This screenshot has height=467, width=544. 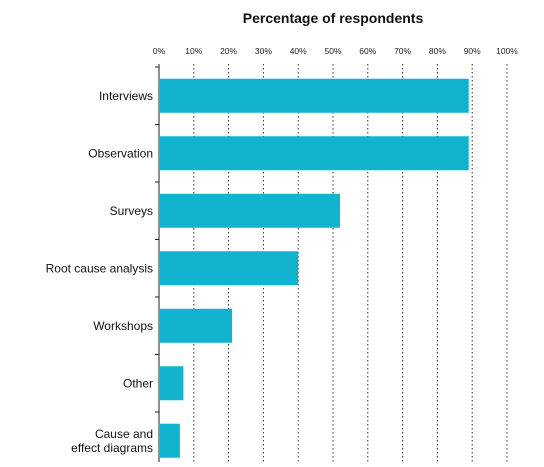 I want to click on x-axis-ticks: 0% 10% 20% 30% 40% 50% 60% 70% 80% 90% 100%, so click(x=335, y=51).